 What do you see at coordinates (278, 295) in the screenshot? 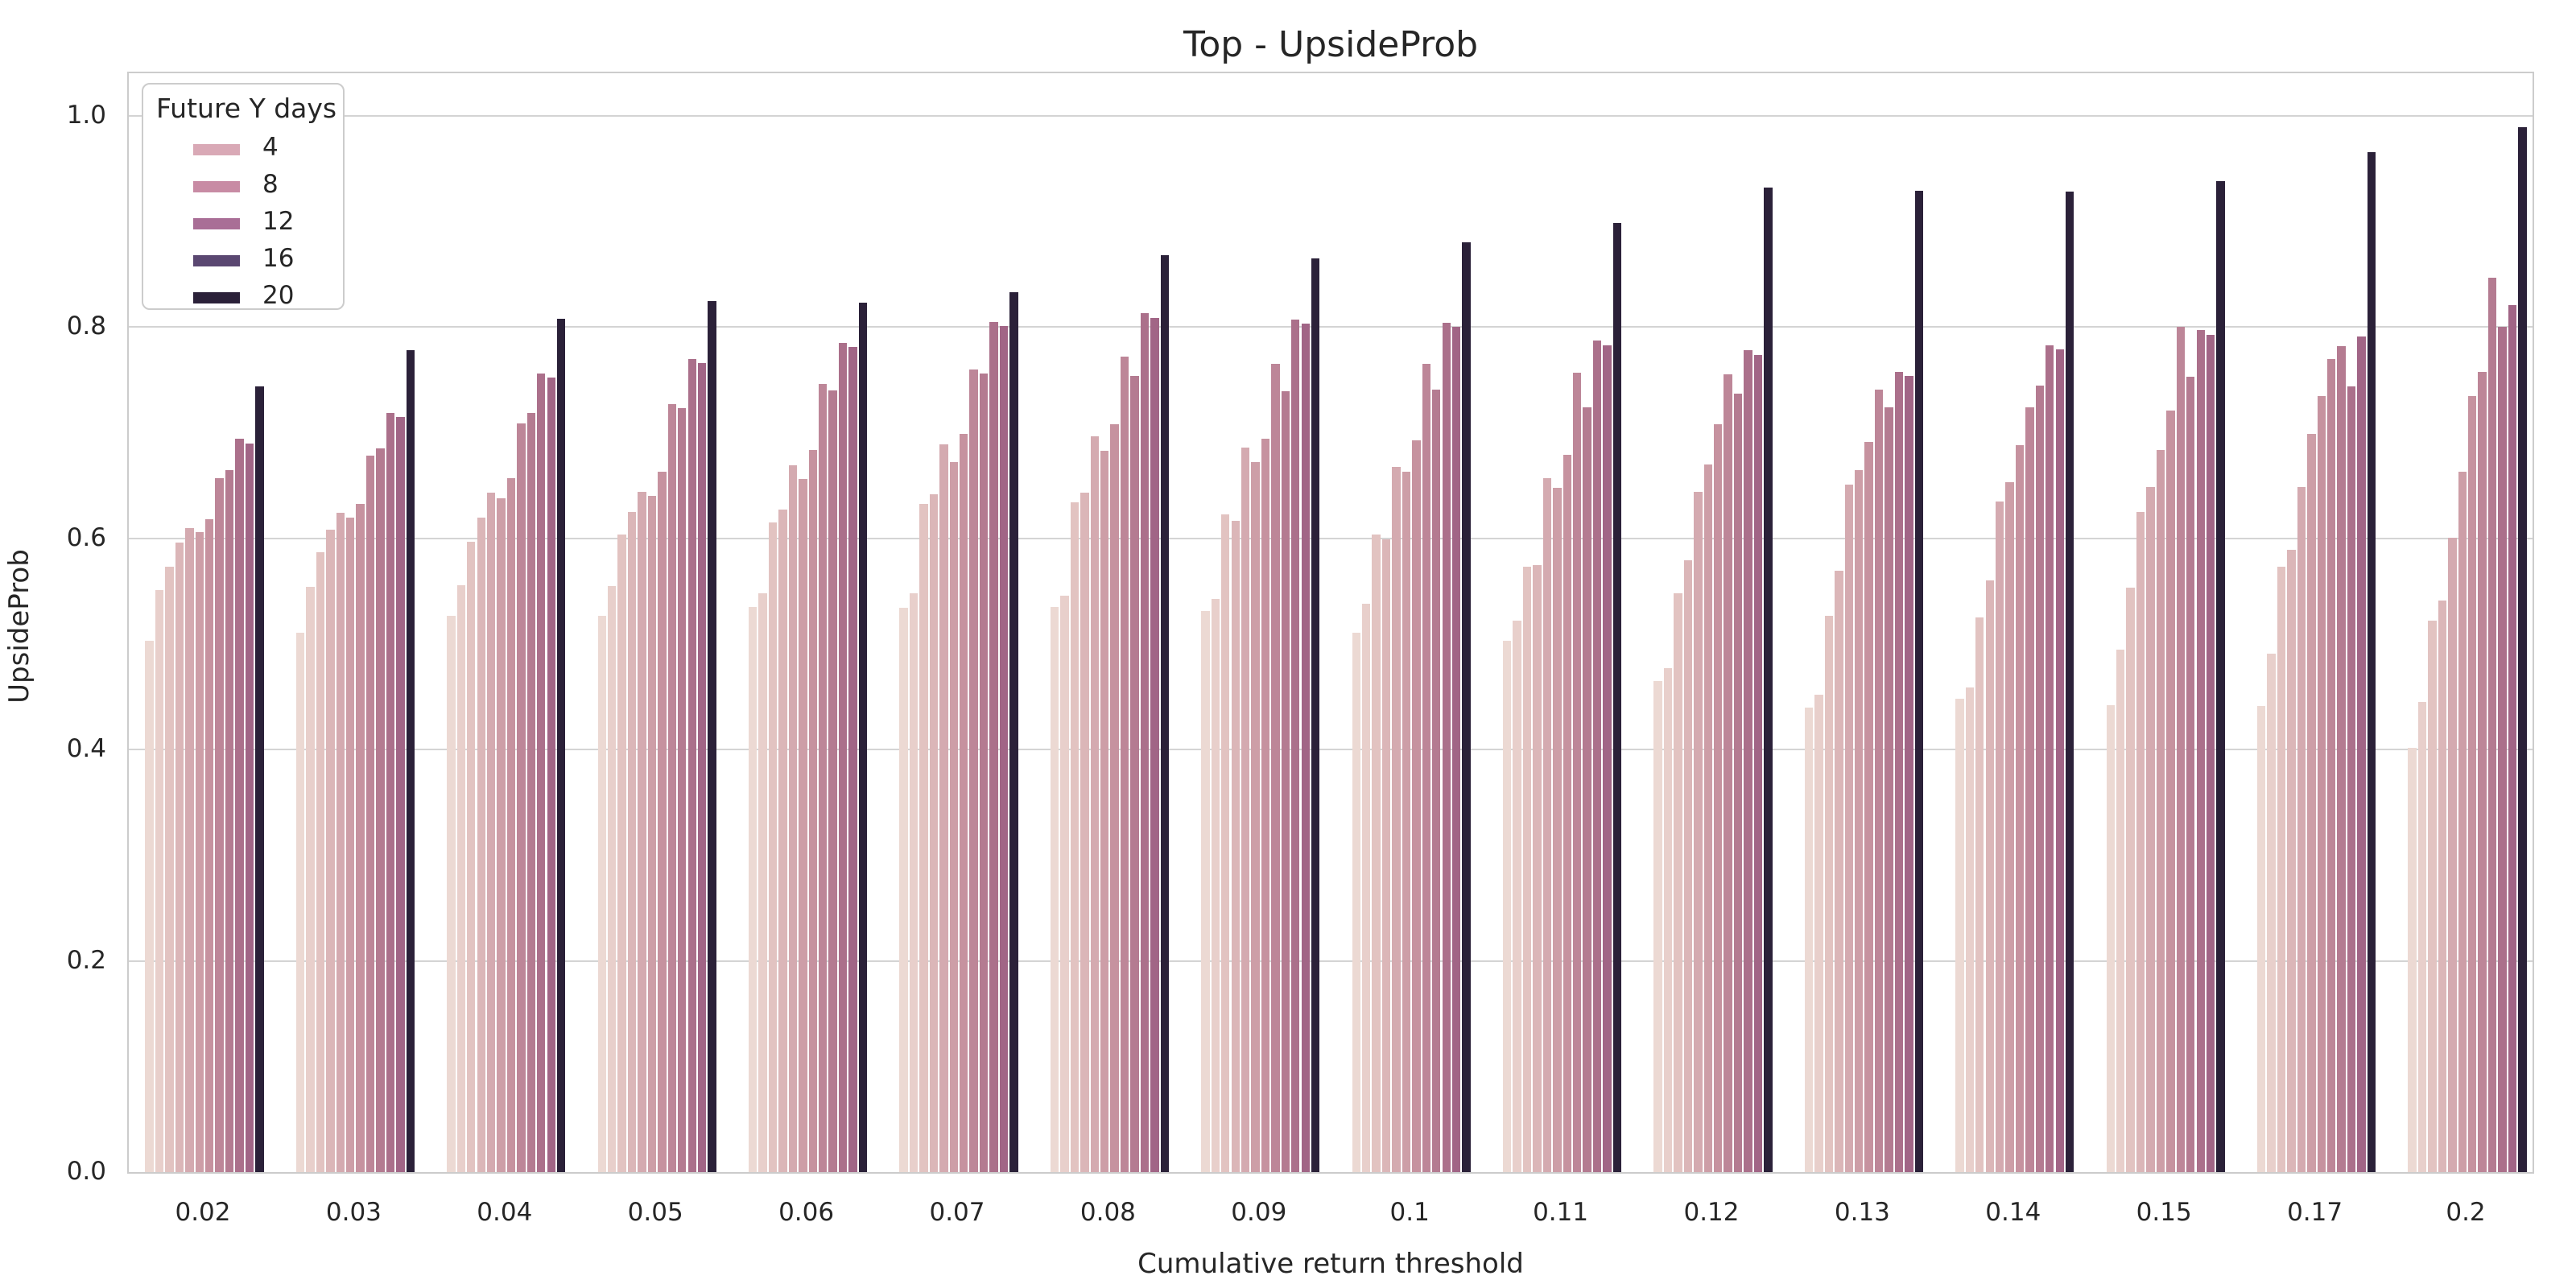
I see `legend-item-label: 20` at bounding box center [278, 295].